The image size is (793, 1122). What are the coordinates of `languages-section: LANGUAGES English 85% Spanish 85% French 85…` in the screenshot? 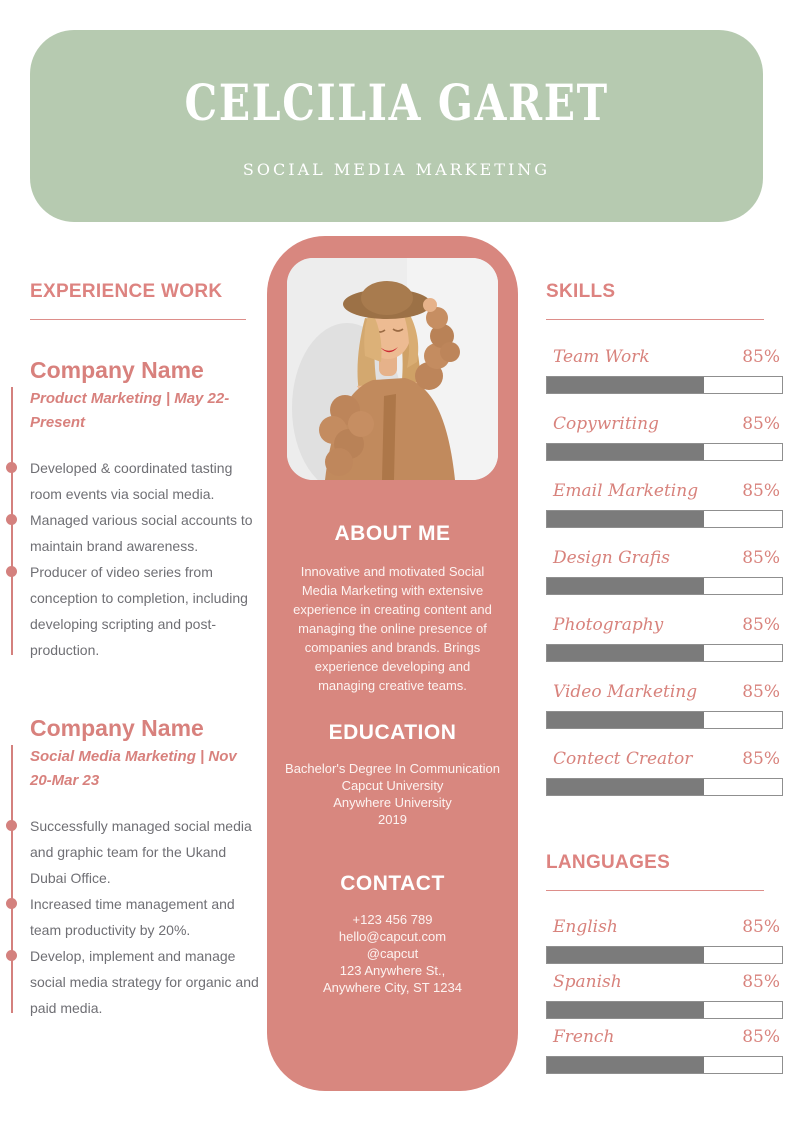 It's located at (664, 963).